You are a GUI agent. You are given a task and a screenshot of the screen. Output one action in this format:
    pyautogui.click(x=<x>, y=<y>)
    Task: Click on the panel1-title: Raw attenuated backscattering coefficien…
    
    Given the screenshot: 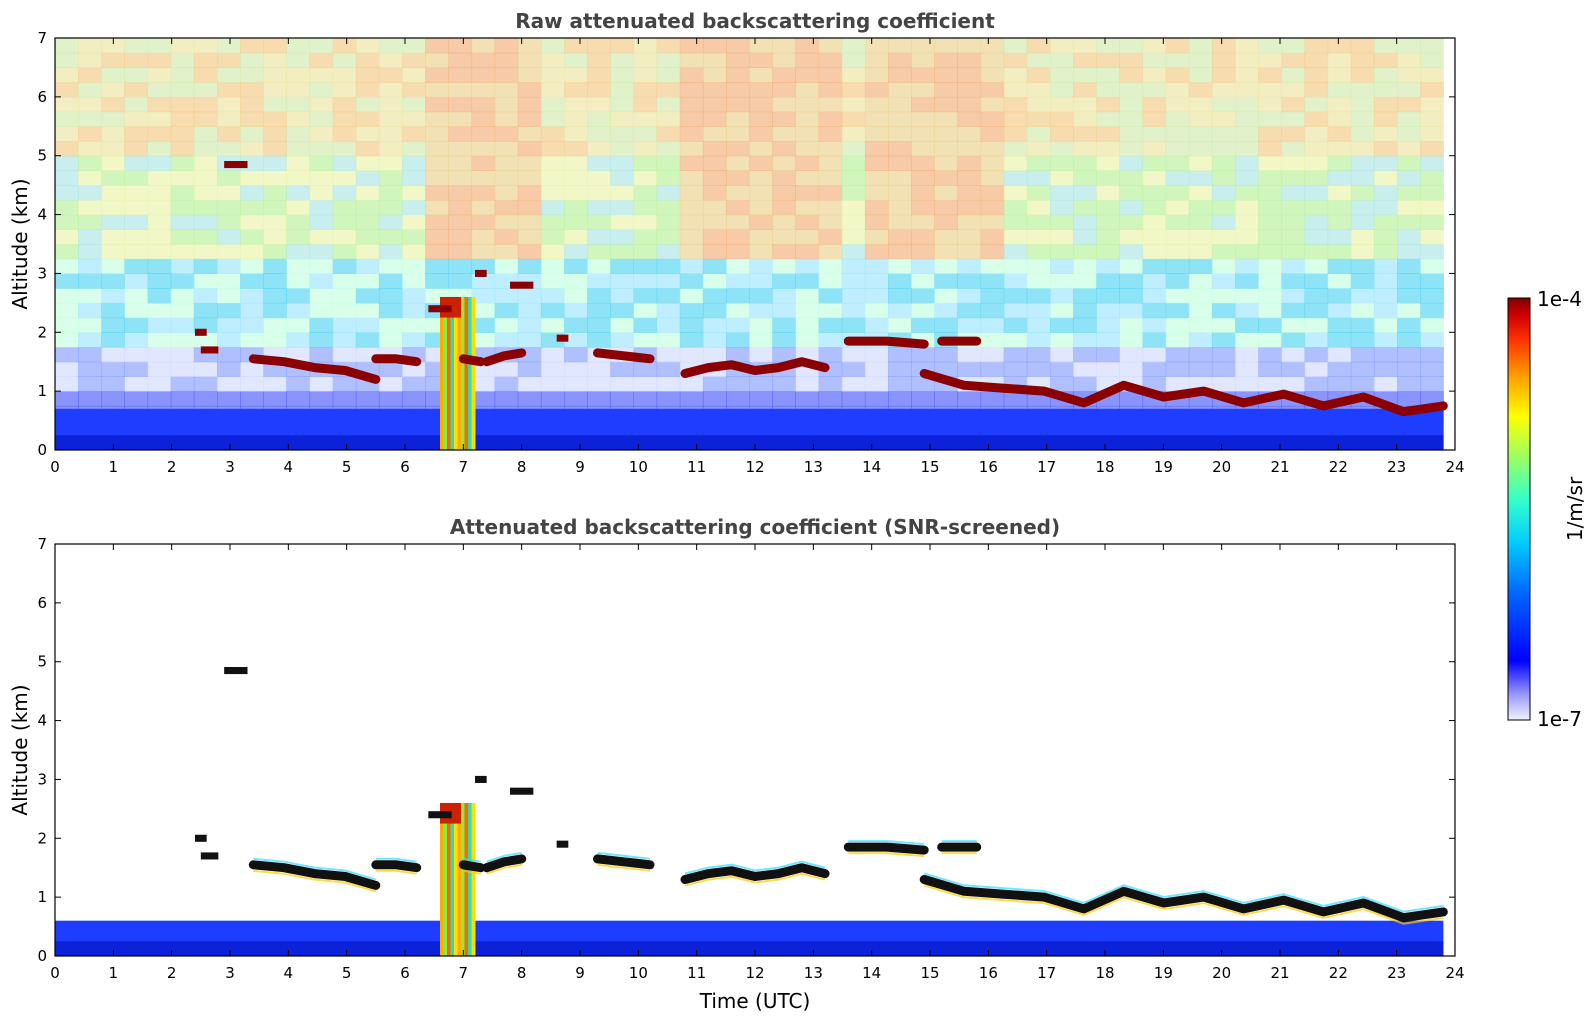 What is the action you would take?
    pyautogui.click(x=755, y=21)
    